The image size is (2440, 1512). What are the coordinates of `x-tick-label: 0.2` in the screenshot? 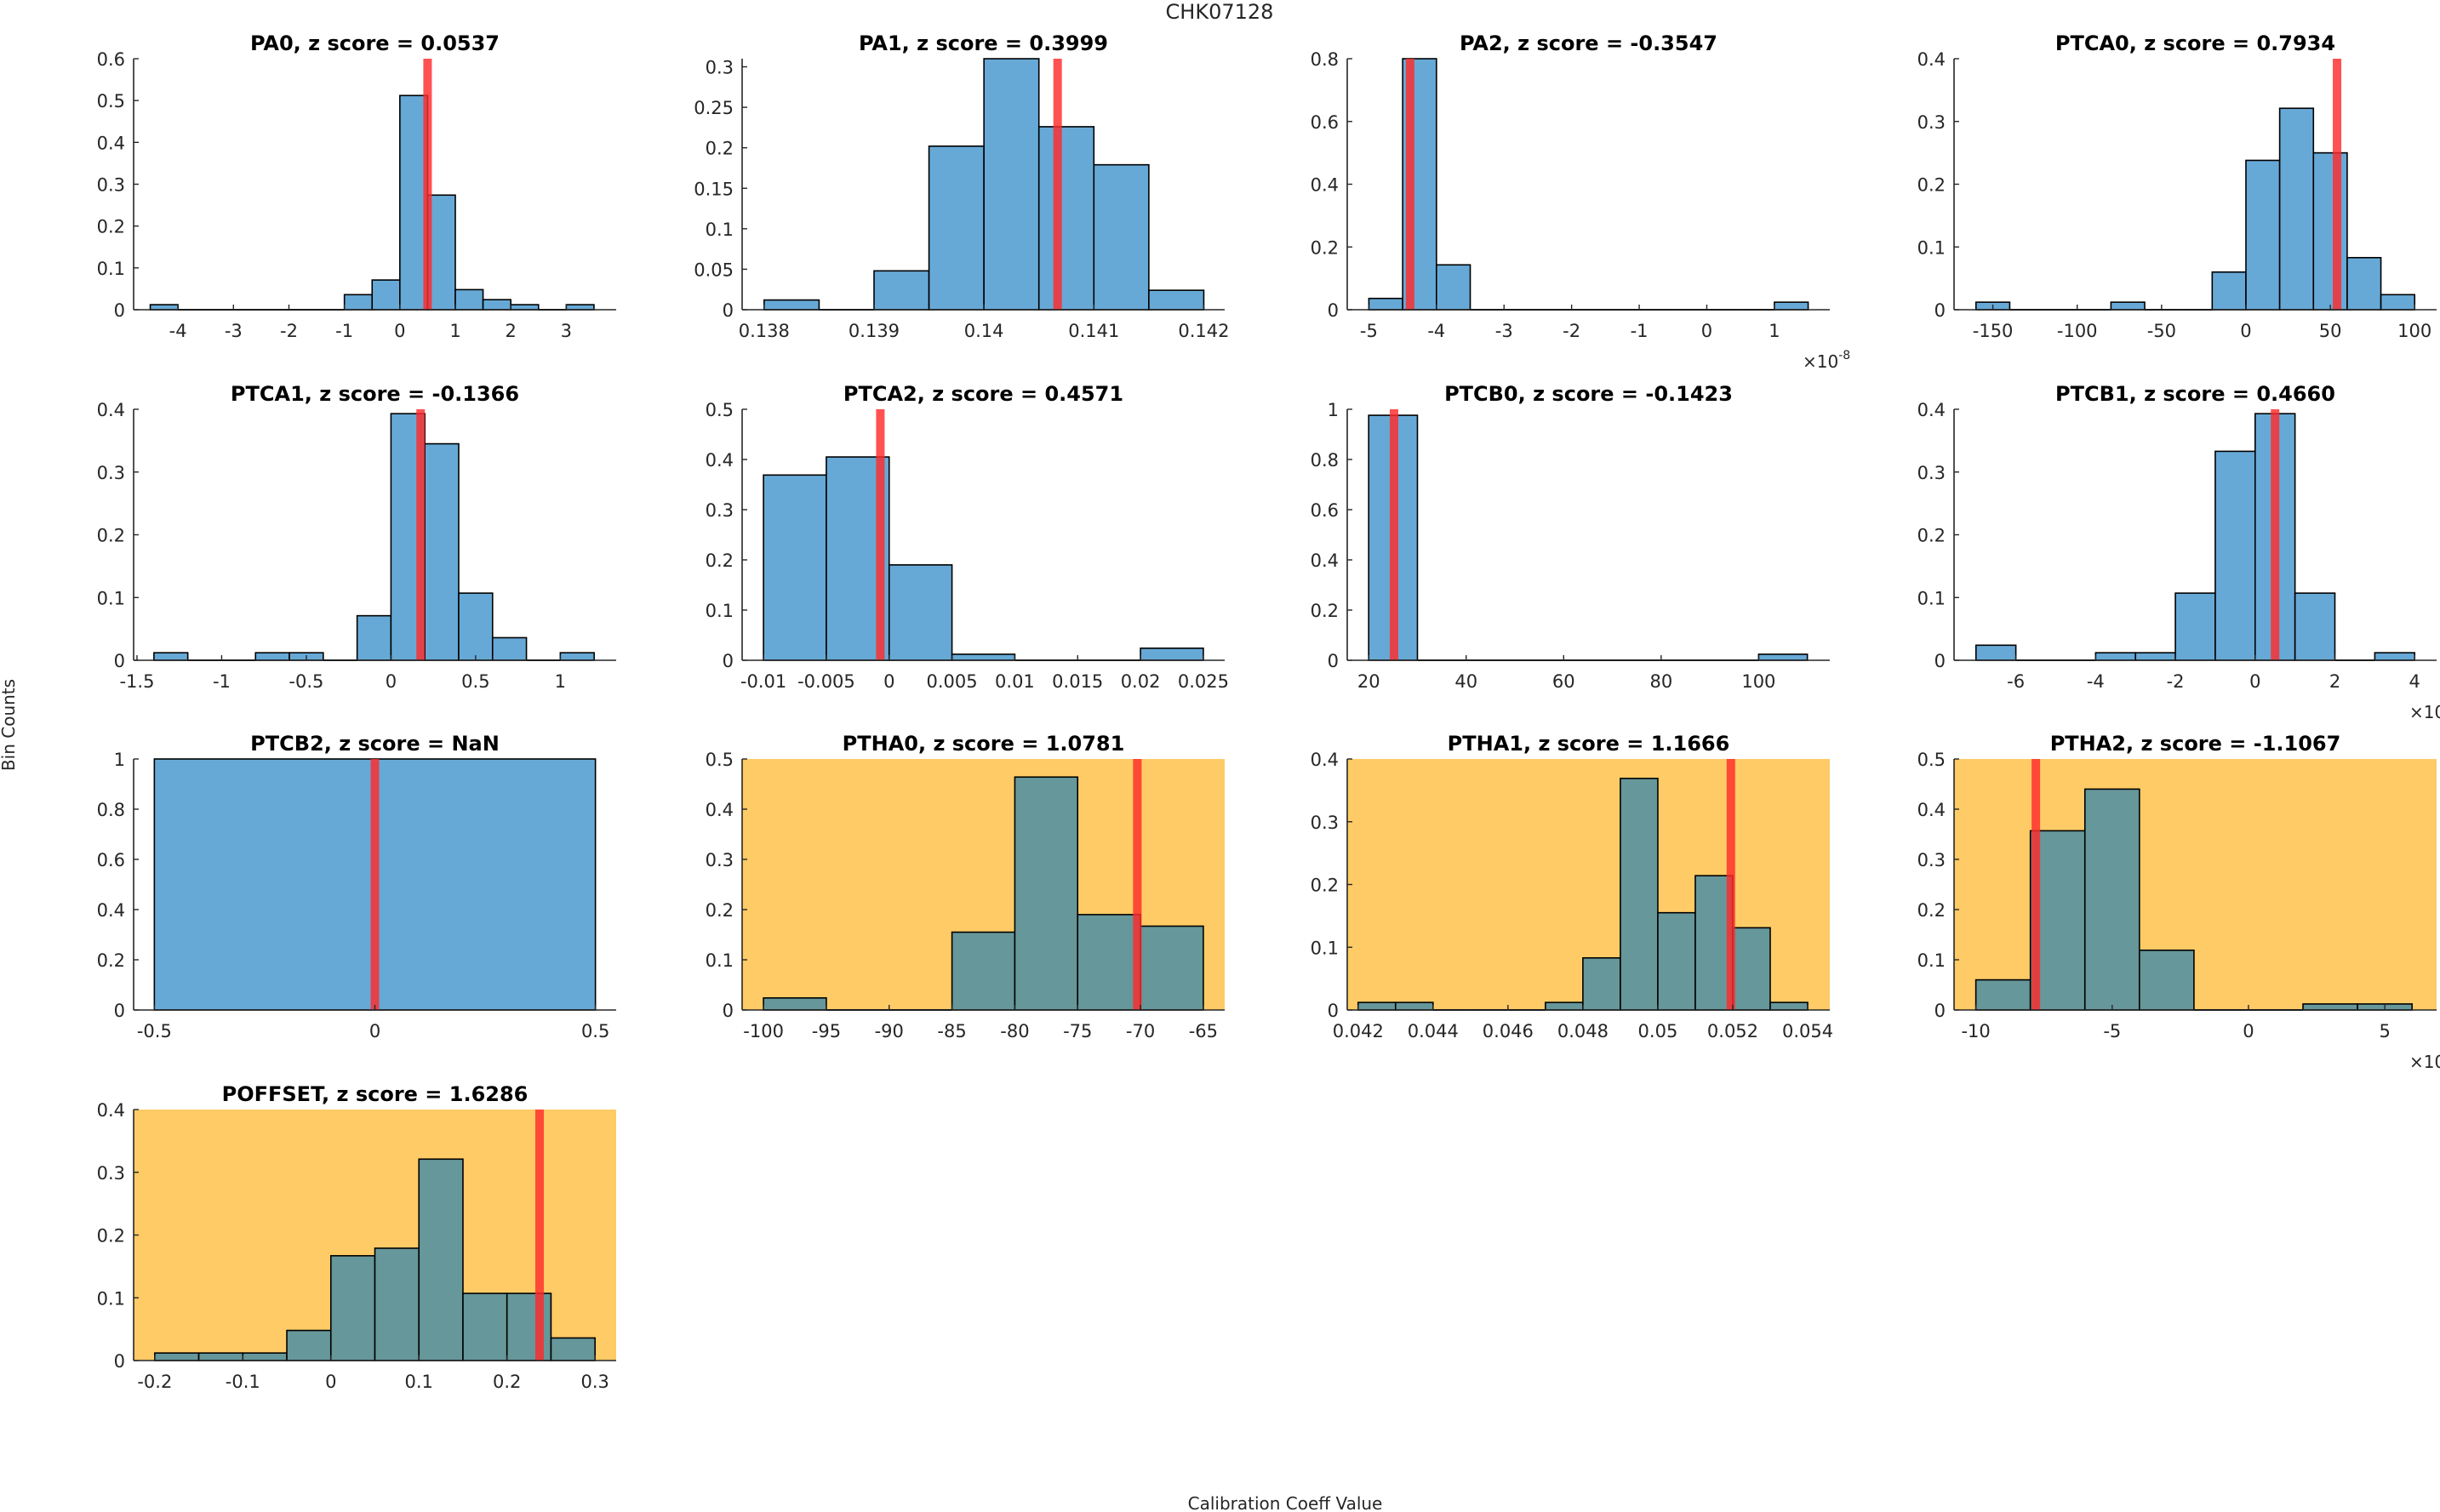 It's located at (507, 1382).